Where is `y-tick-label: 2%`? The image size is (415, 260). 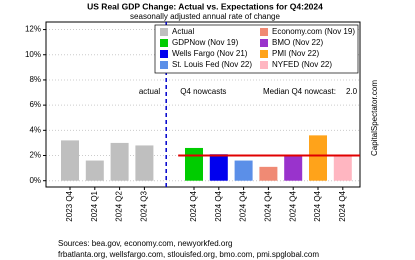 y-tick-label: 2% is located at coordinates (35, 155).